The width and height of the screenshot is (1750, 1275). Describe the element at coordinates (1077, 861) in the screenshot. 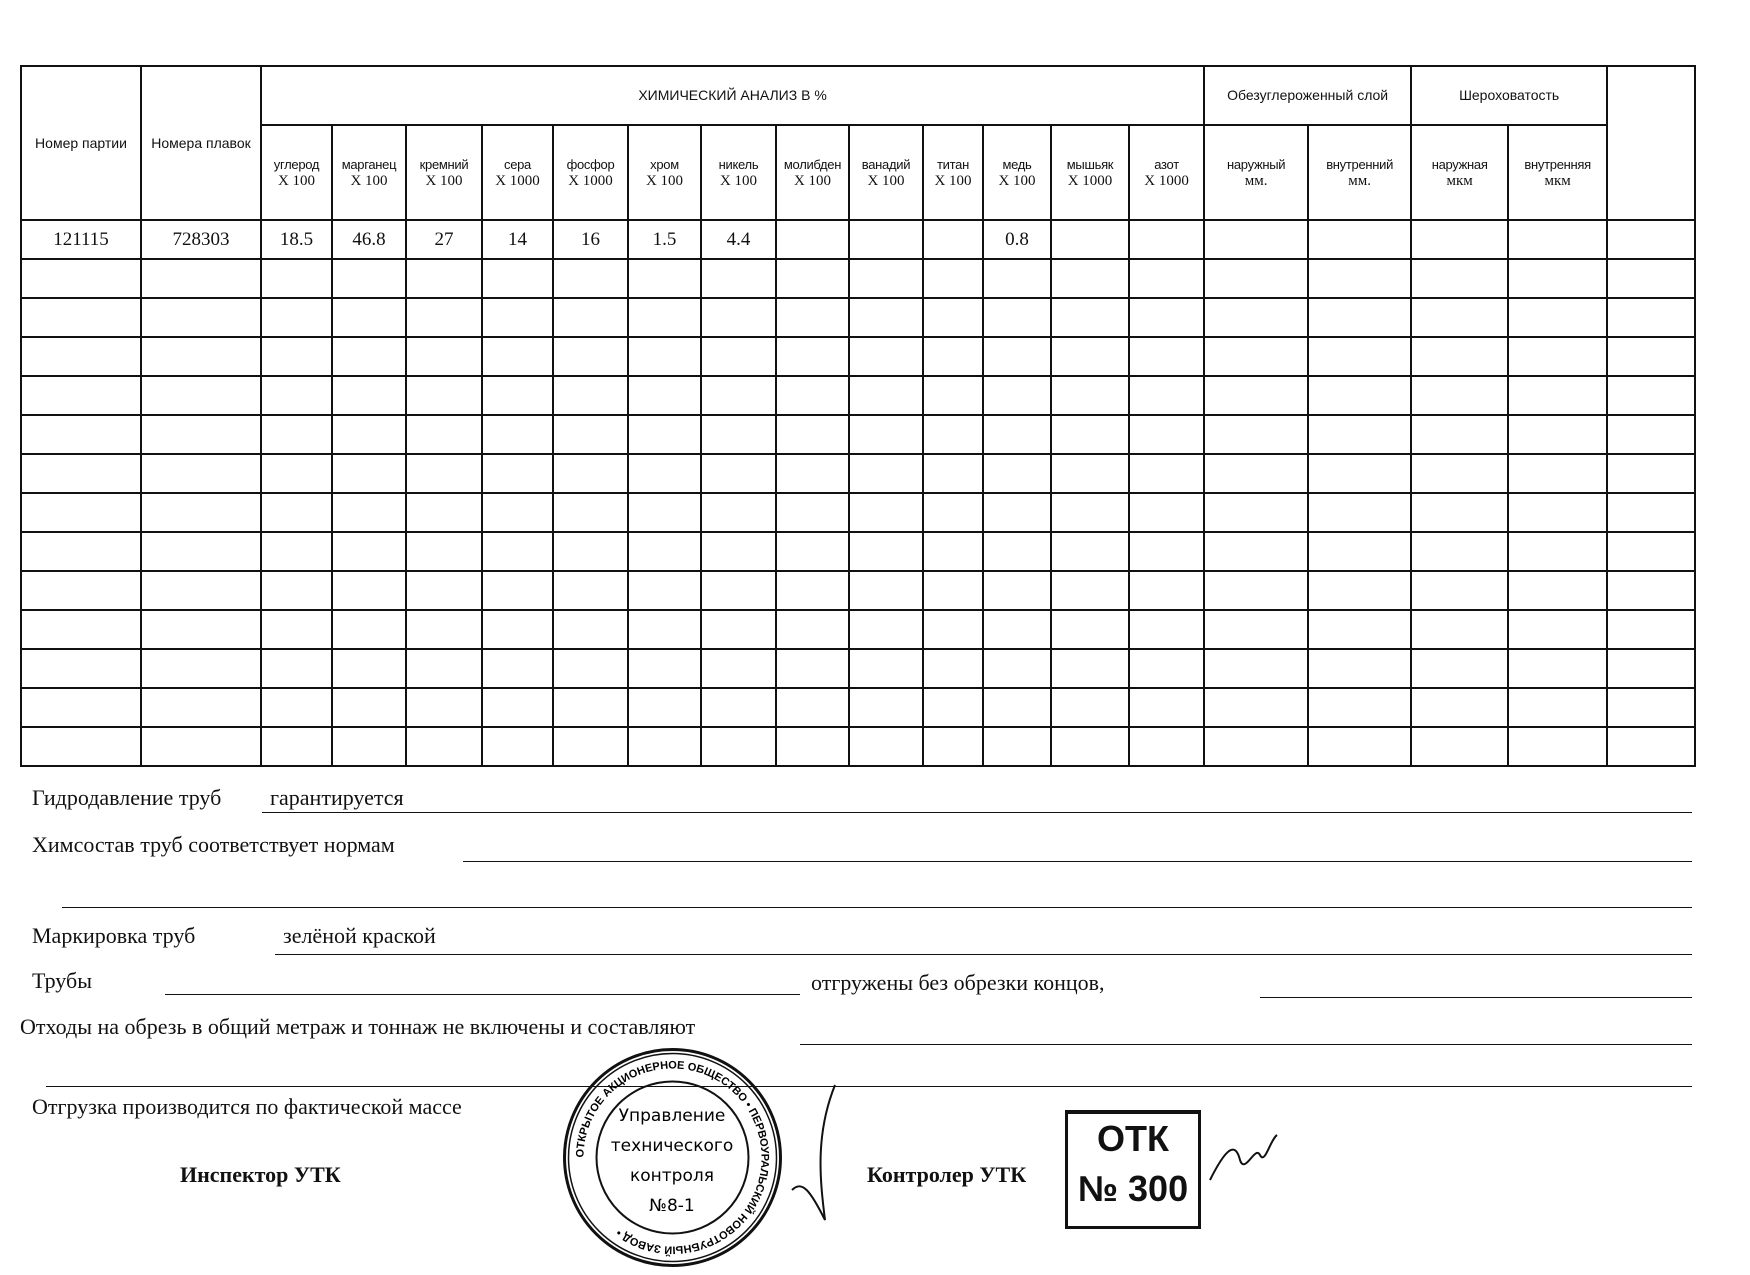

I see `chem-line` at that location.